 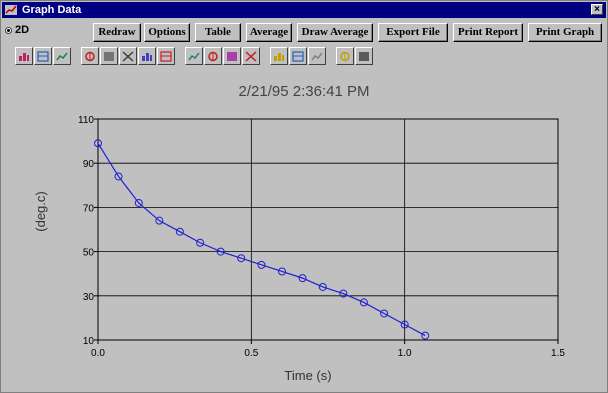 I want to click on text-label-icon, so click(x=109, y=56).